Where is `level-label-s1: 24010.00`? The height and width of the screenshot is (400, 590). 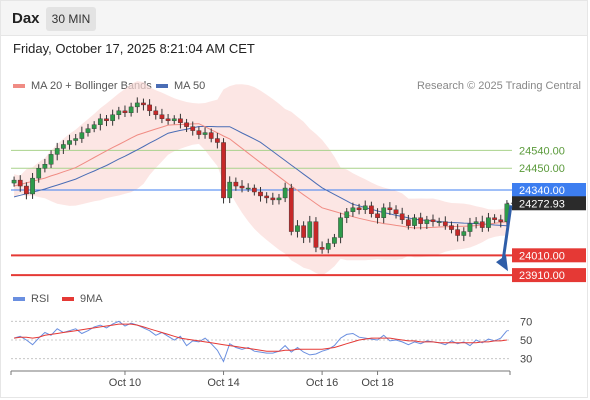
level-label-s1: 24010.00 is located at coordinates (542, 256).